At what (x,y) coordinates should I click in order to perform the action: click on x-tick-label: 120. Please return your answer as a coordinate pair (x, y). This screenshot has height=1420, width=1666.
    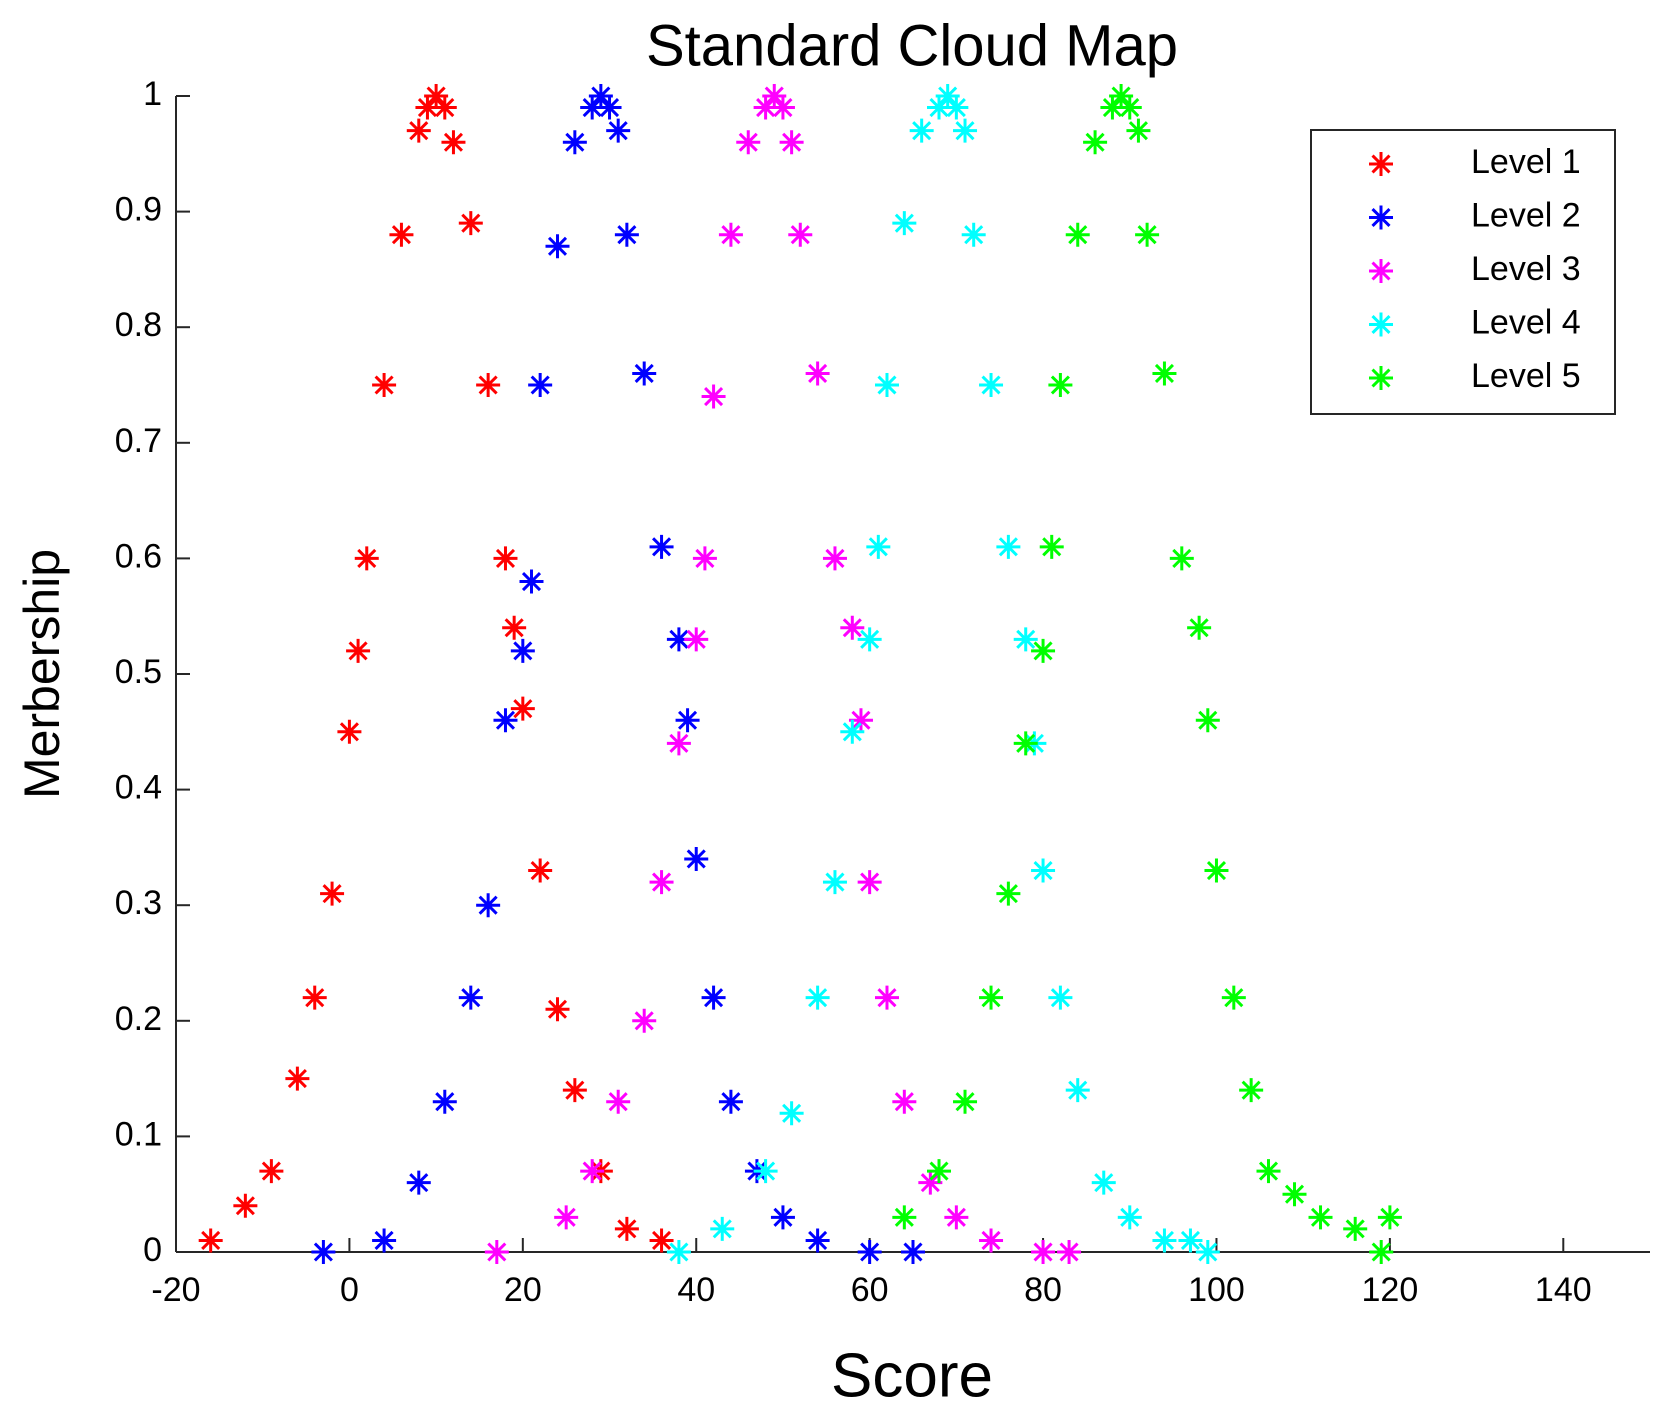
    Looking at the image, I should click on (1390, 1290).